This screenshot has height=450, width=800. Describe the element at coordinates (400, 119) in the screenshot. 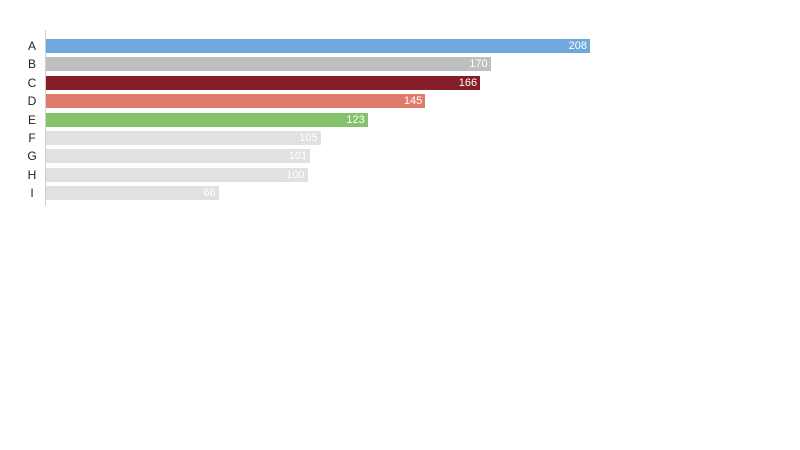

I see `bar-row: E 123` at that location.